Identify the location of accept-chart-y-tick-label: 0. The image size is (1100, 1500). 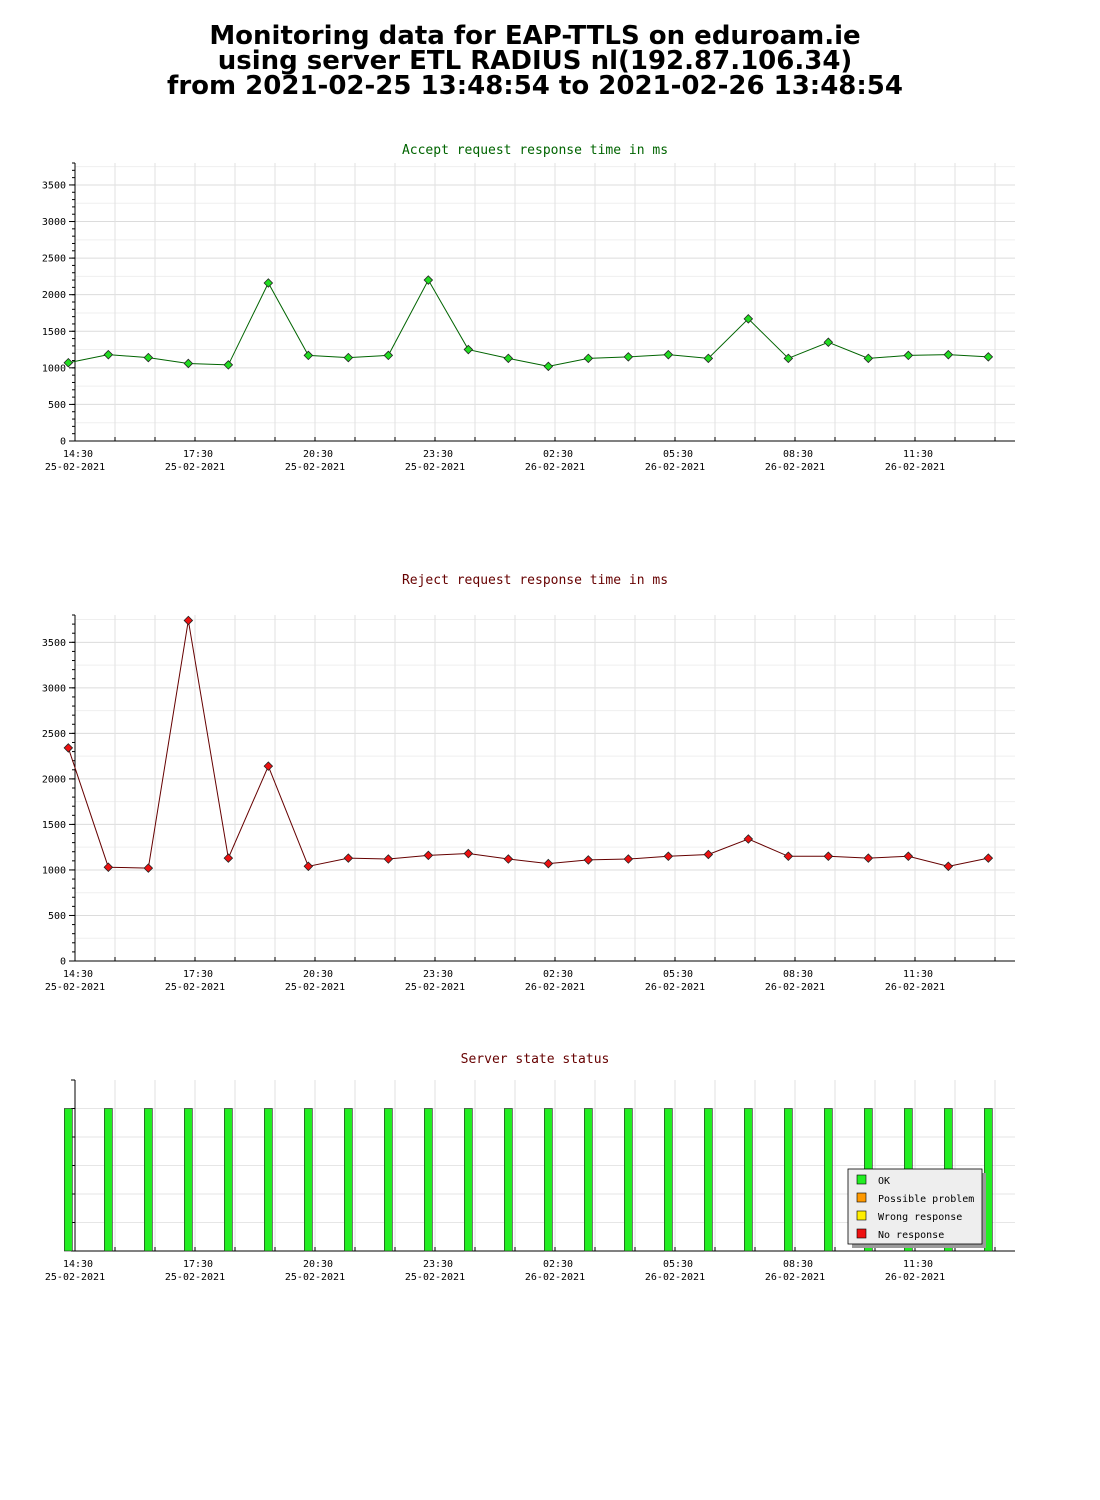
(63, 442).